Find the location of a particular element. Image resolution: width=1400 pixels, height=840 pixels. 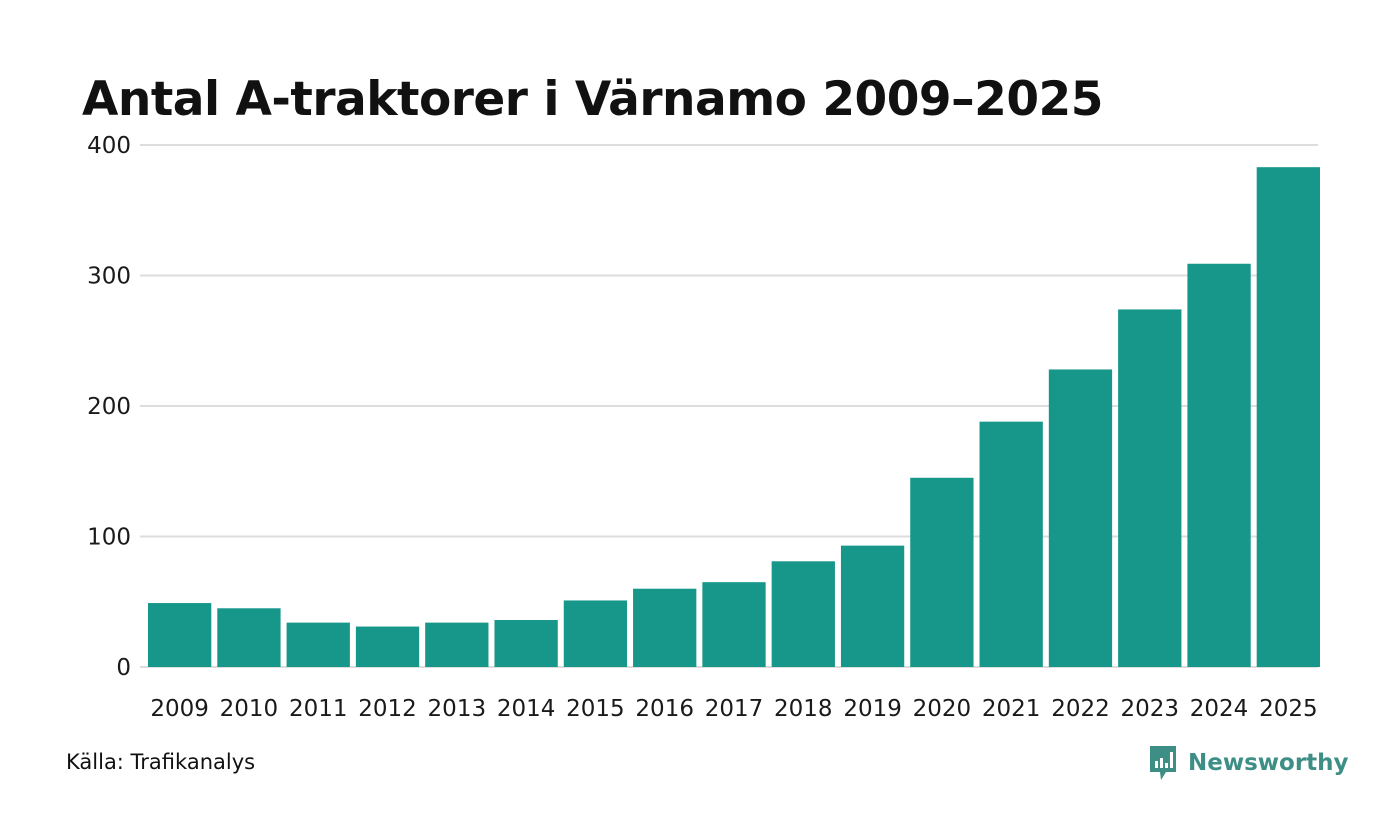

x-tick-label: 2017 is located at coordinates (734, 709).